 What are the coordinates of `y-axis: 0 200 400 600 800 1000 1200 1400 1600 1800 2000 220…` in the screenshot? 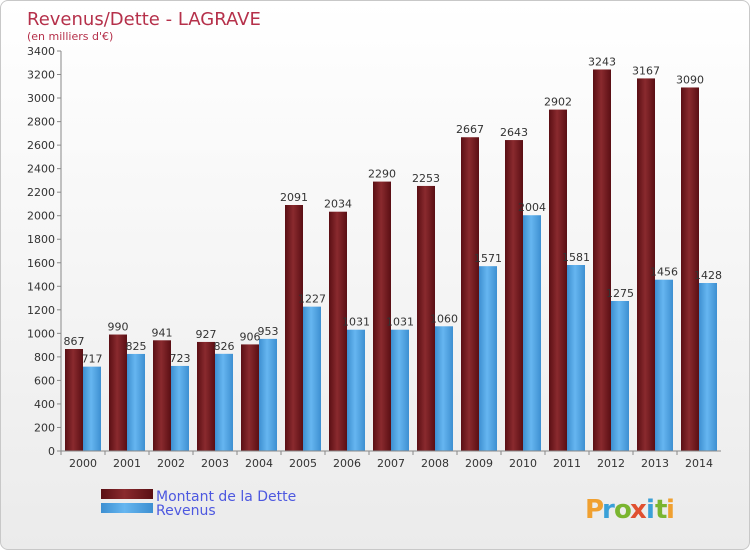 It's located at (44, 251).